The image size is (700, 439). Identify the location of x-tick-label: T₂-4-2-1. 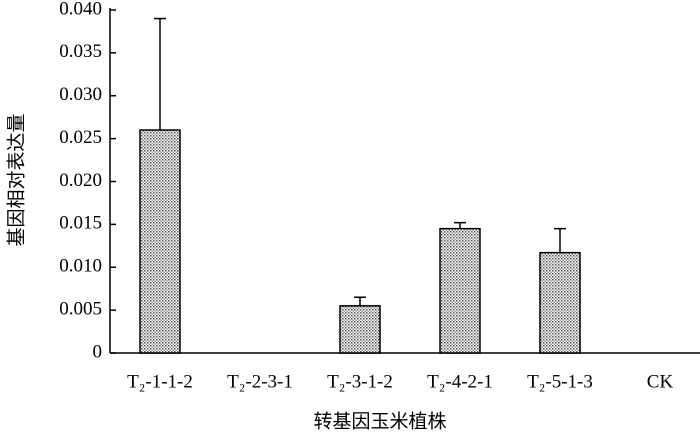
(460, 381).